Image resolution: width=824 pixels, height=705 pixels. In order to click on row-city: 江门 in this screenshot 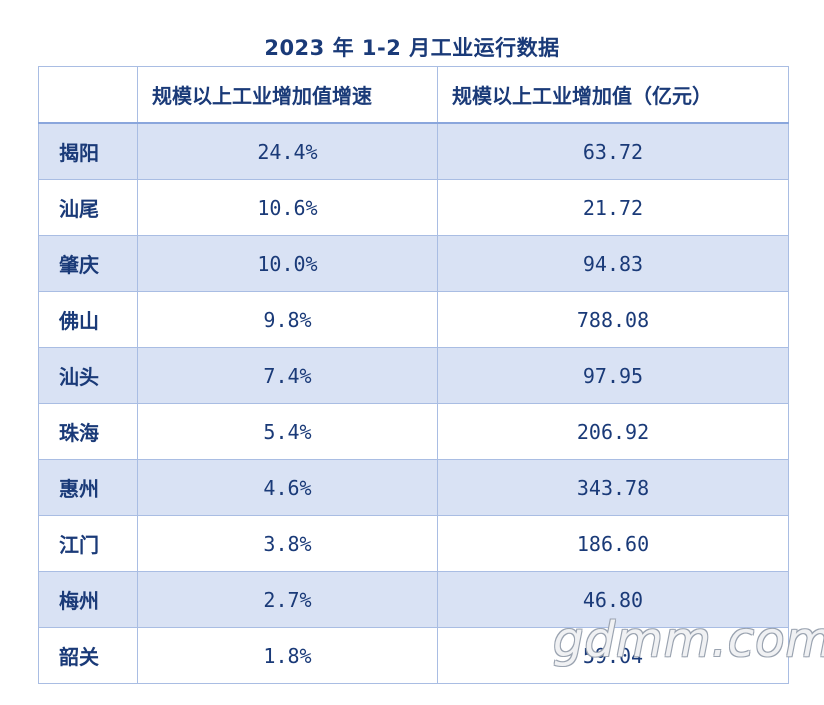, I will do `click(88, 543)`.